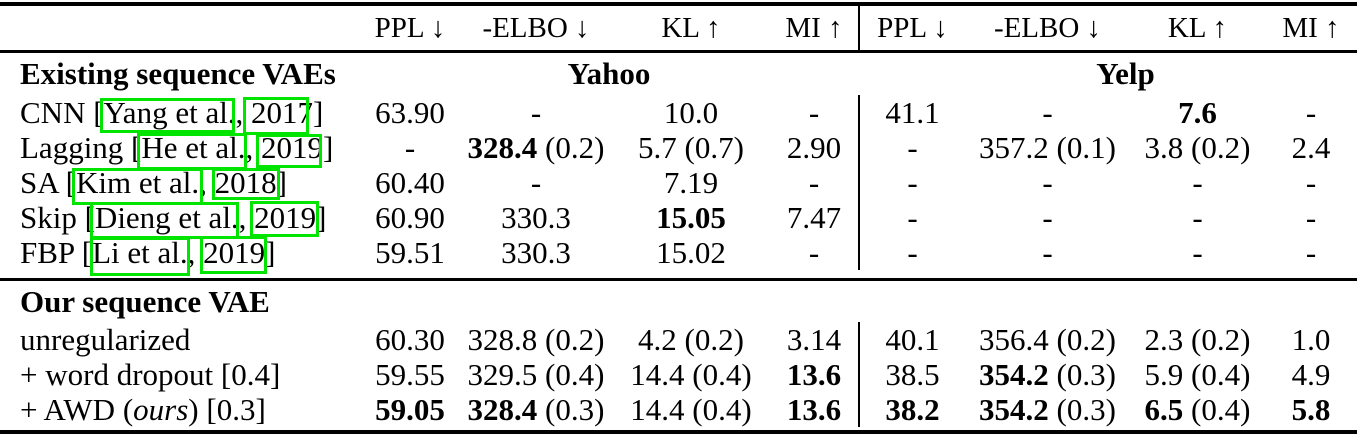 The image size is (1357, 439). Describe the element at coordinates (571, 147) in the screenshot. I see `text-segment: (0.2)` at that location.